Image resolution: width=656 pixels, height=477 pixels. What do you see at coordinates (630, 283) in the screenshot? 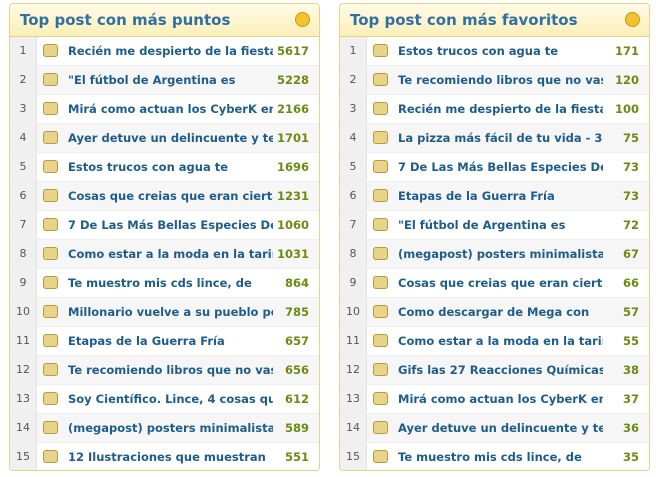
I see `score: 66` at bounding box center [630, 283].